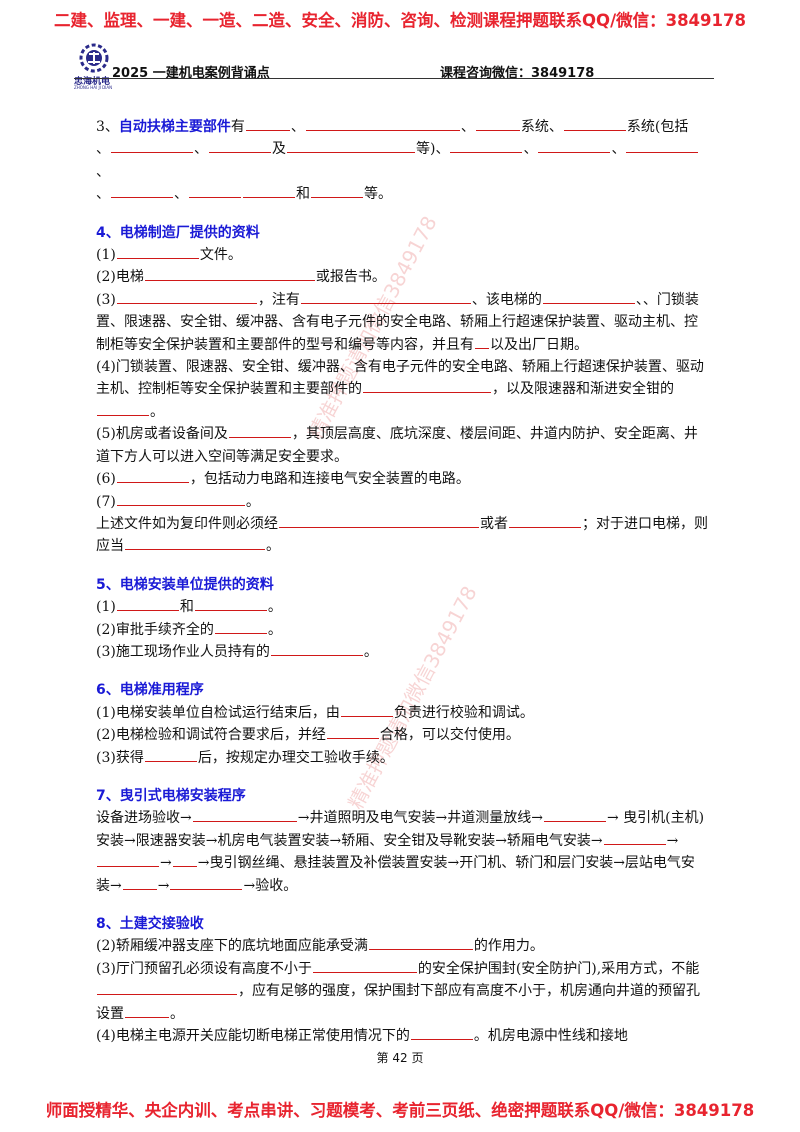  What do you see at coordinates (308, 734) in the screenshot?
I see `s6-line-2: (2)电梯检验和调试符合要求后，并经 合格，可以交付使用。` at bounding box center [308, 734].